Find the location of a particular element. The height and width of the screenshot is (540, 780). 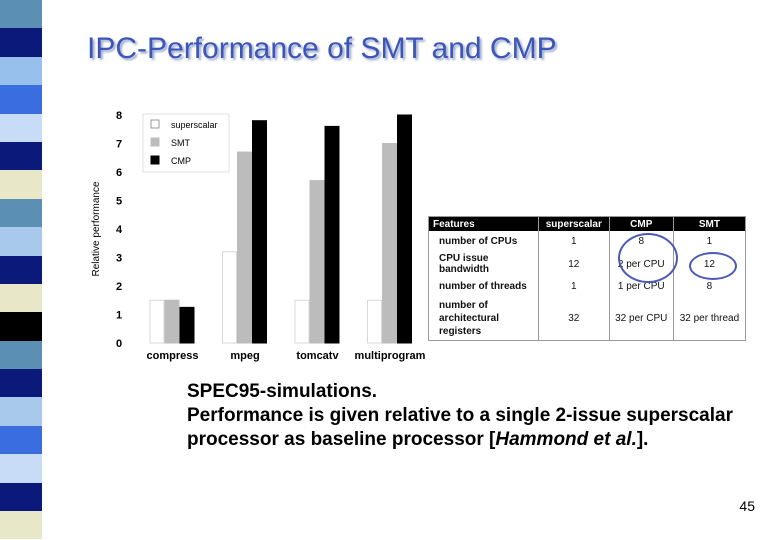

highlight-ring-smt-bandwidth is located at coordinates (713, 266).